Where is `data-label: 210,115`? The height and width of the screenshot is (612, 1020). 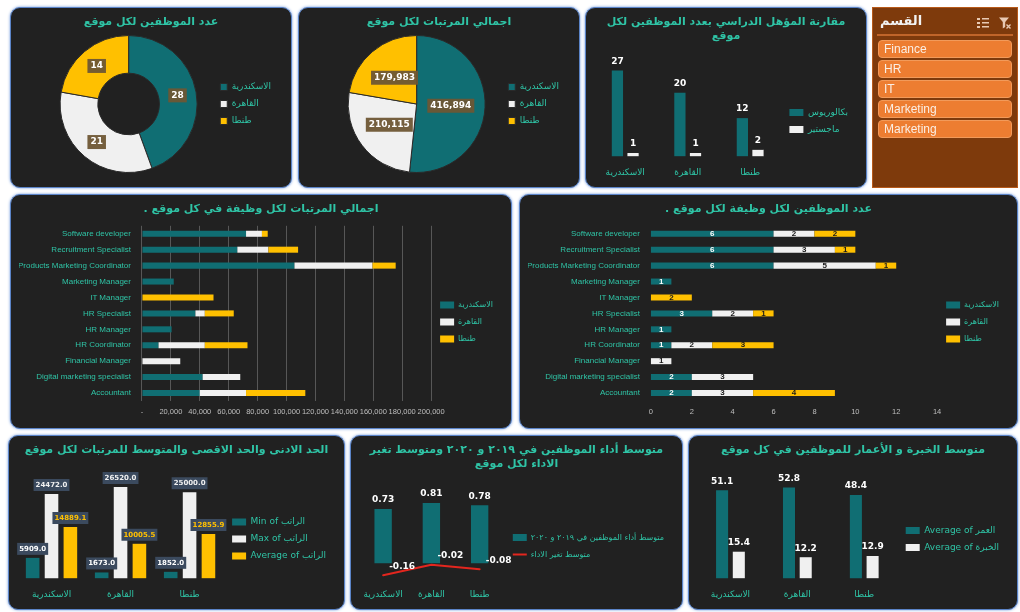
data-label: 210,115 is located at coordinates (389, 124).